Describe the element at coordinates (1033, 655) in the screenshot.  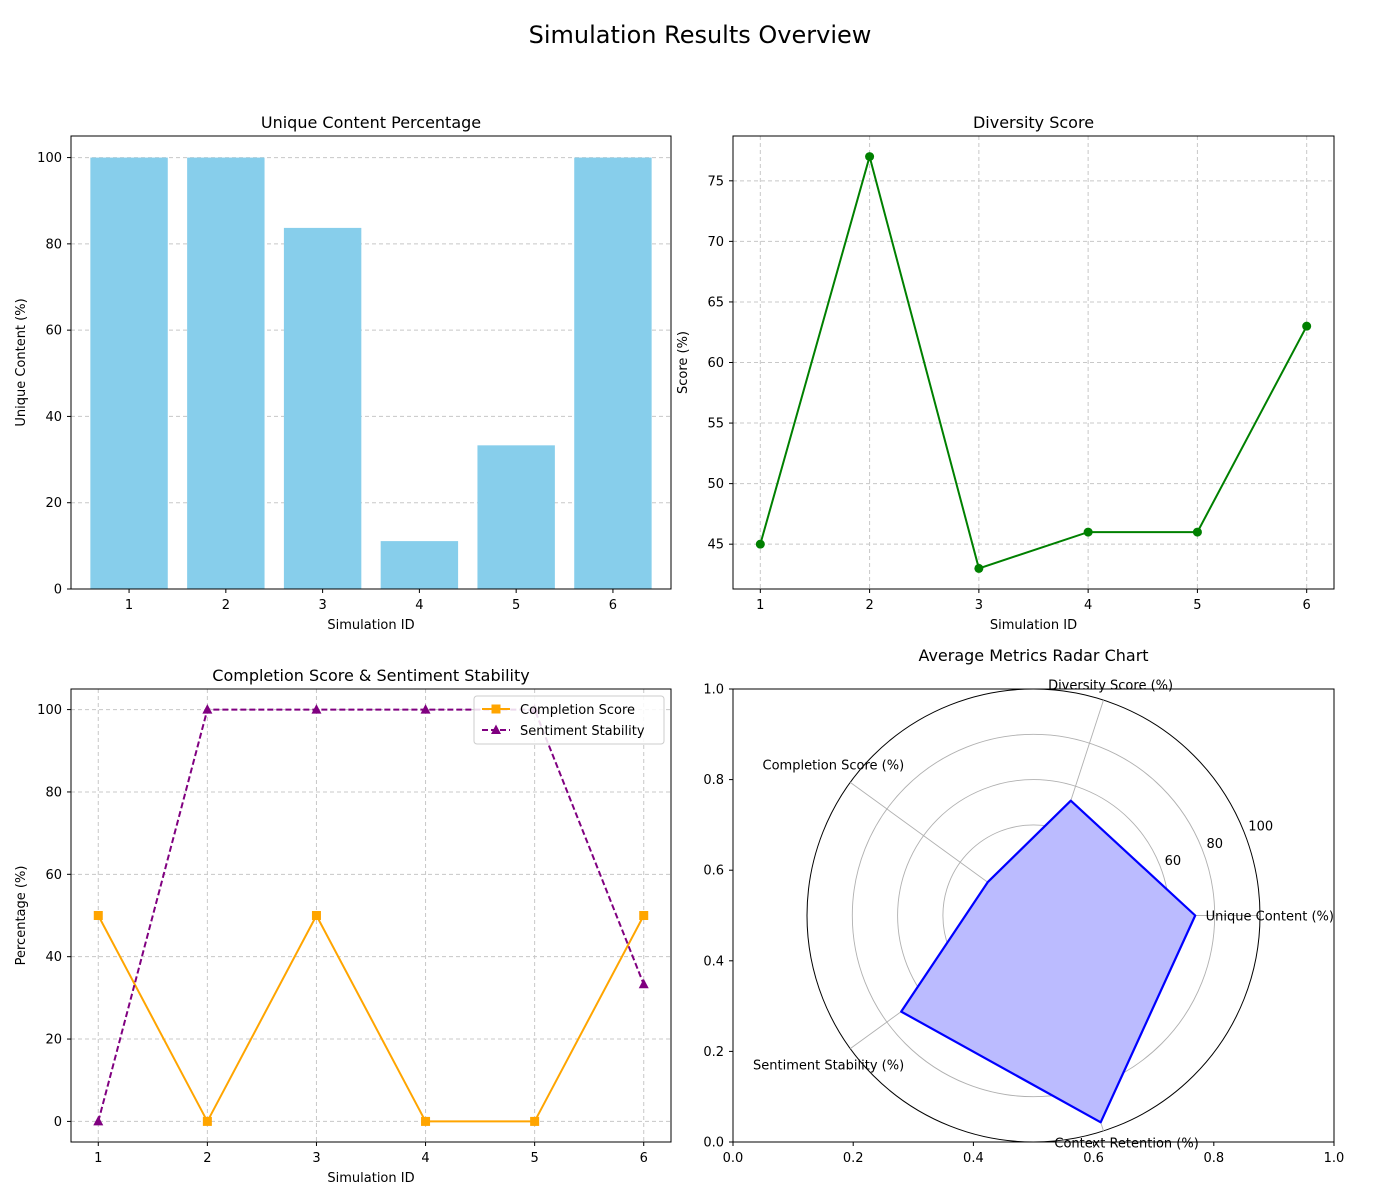
I see `subplot-title: Average Metrics Radar Chart` at that location.